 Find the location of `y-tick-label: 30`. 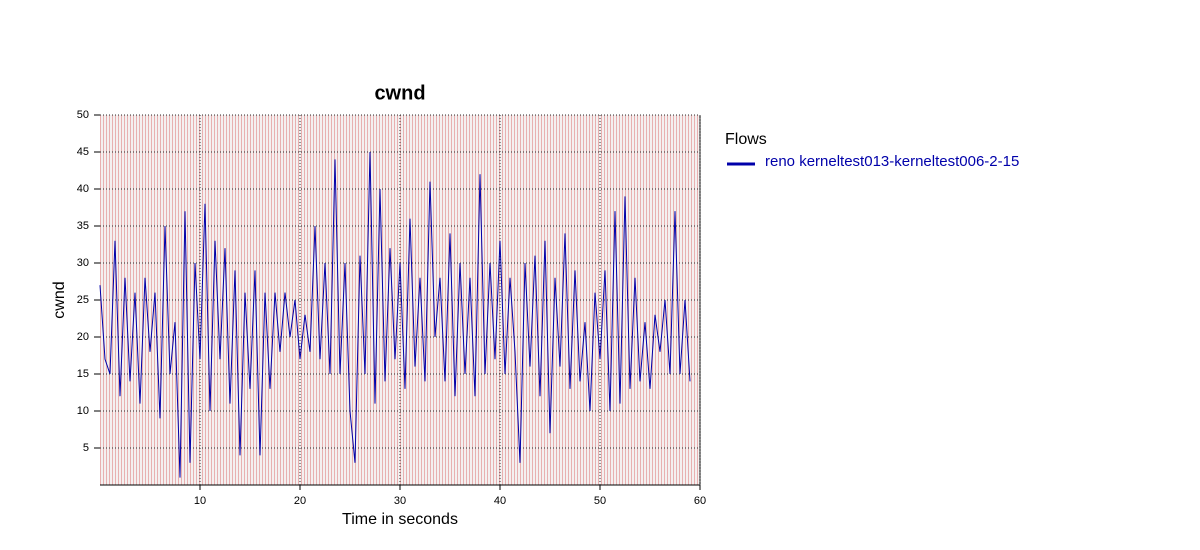

y-tick-label: 30 is located at coordinates (83, 263).